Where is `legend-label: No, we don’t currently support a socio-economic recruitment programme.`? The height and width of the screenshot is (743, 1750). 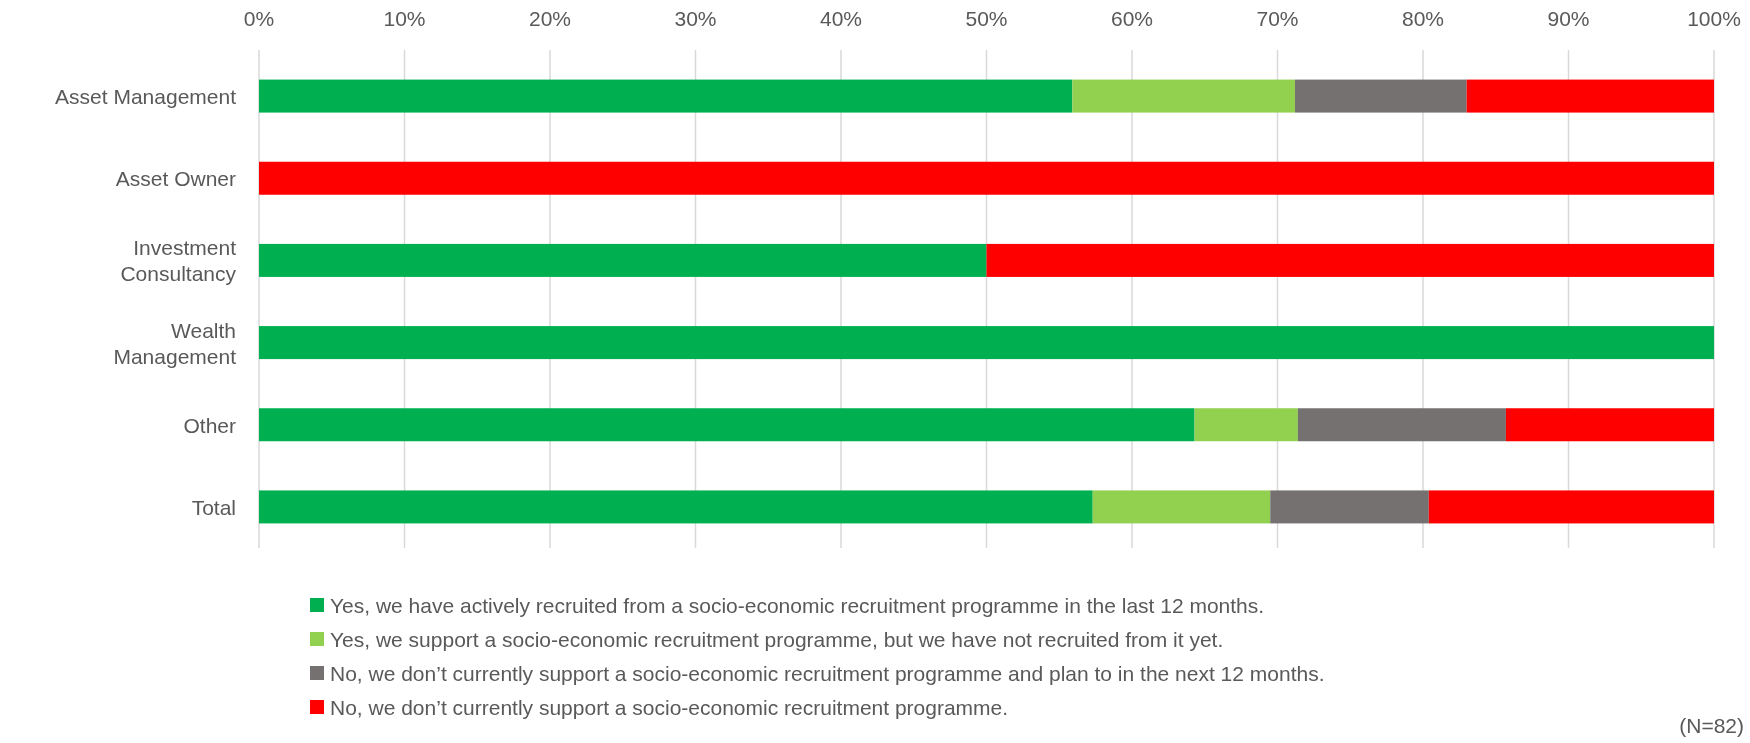 legend-label: No, we don’t currently support a socio-economic recruitment programme. is located at coordinates (669, 707).